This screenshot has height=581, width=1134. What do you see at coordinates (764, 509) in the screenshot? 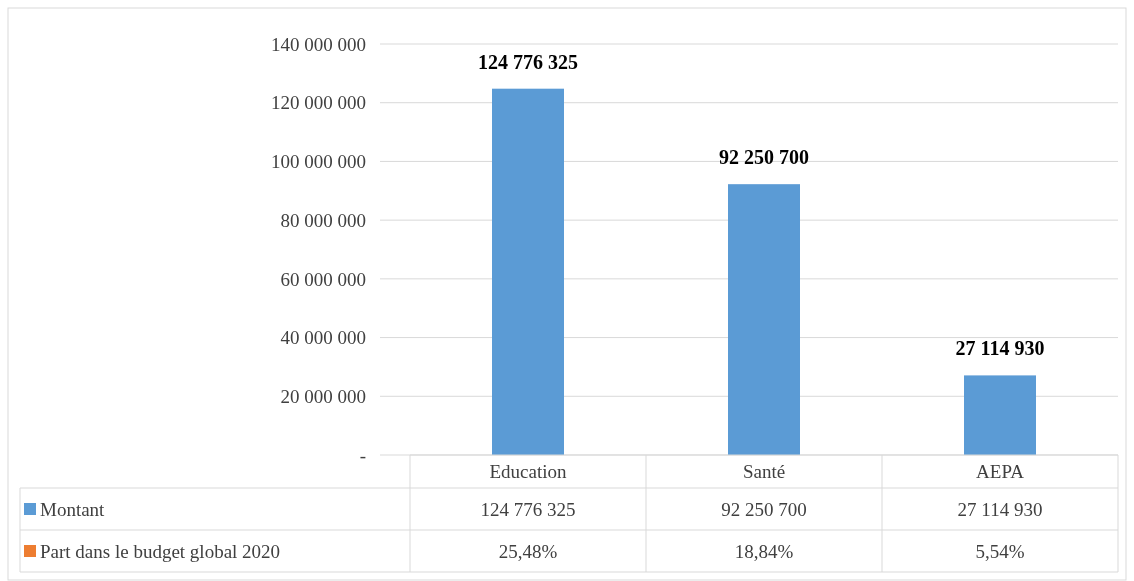
I see `data-label: 92 250 700` at bounding box center [764, 509].